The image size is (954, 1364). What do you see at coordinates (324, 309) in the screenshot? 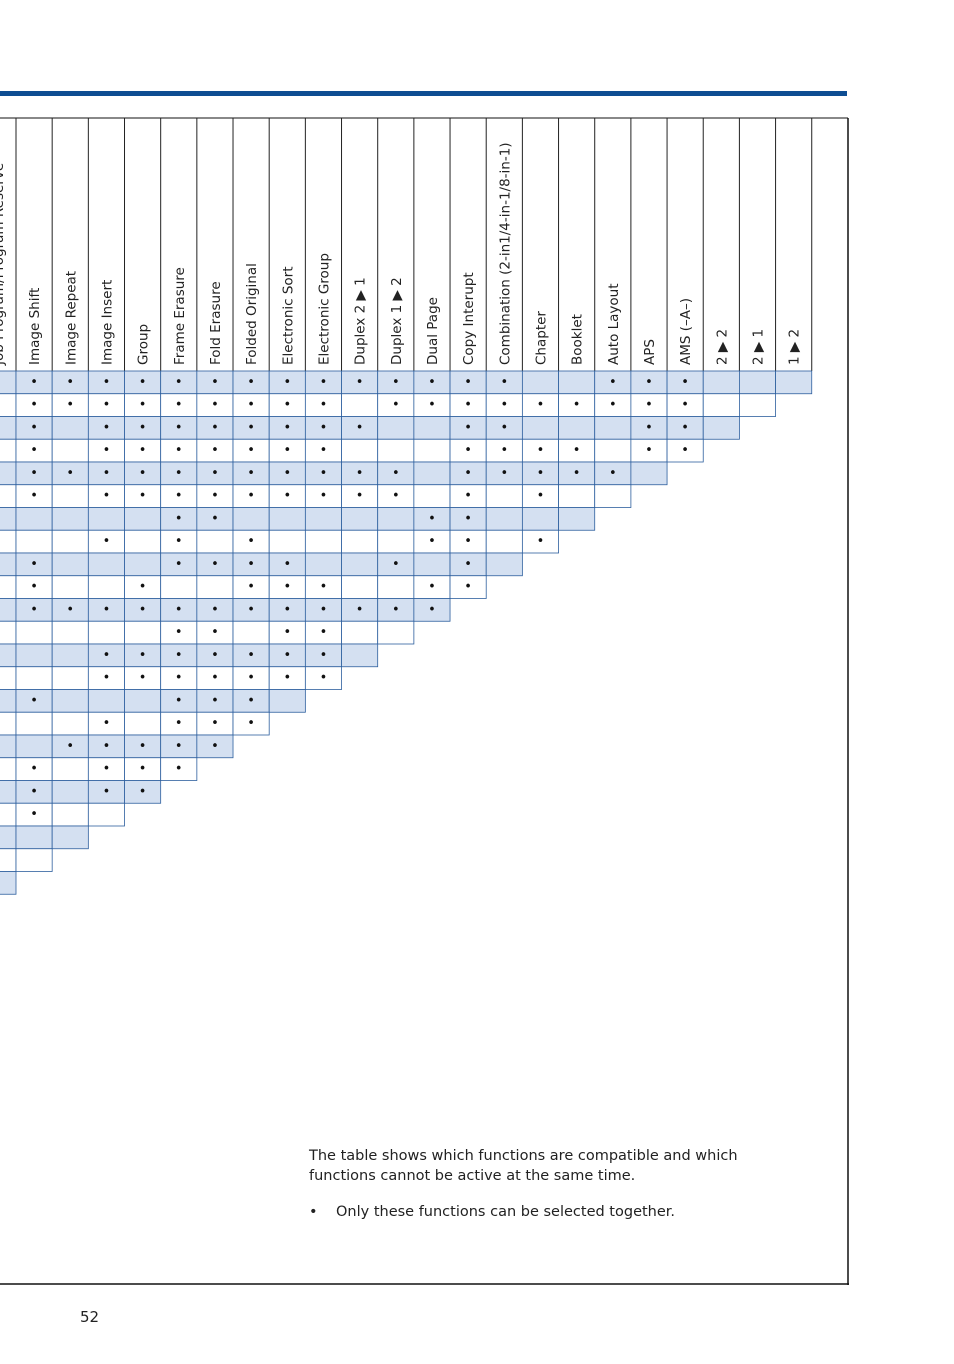
I see `column-header: Electronic Group` at bounding box center [324, 309].